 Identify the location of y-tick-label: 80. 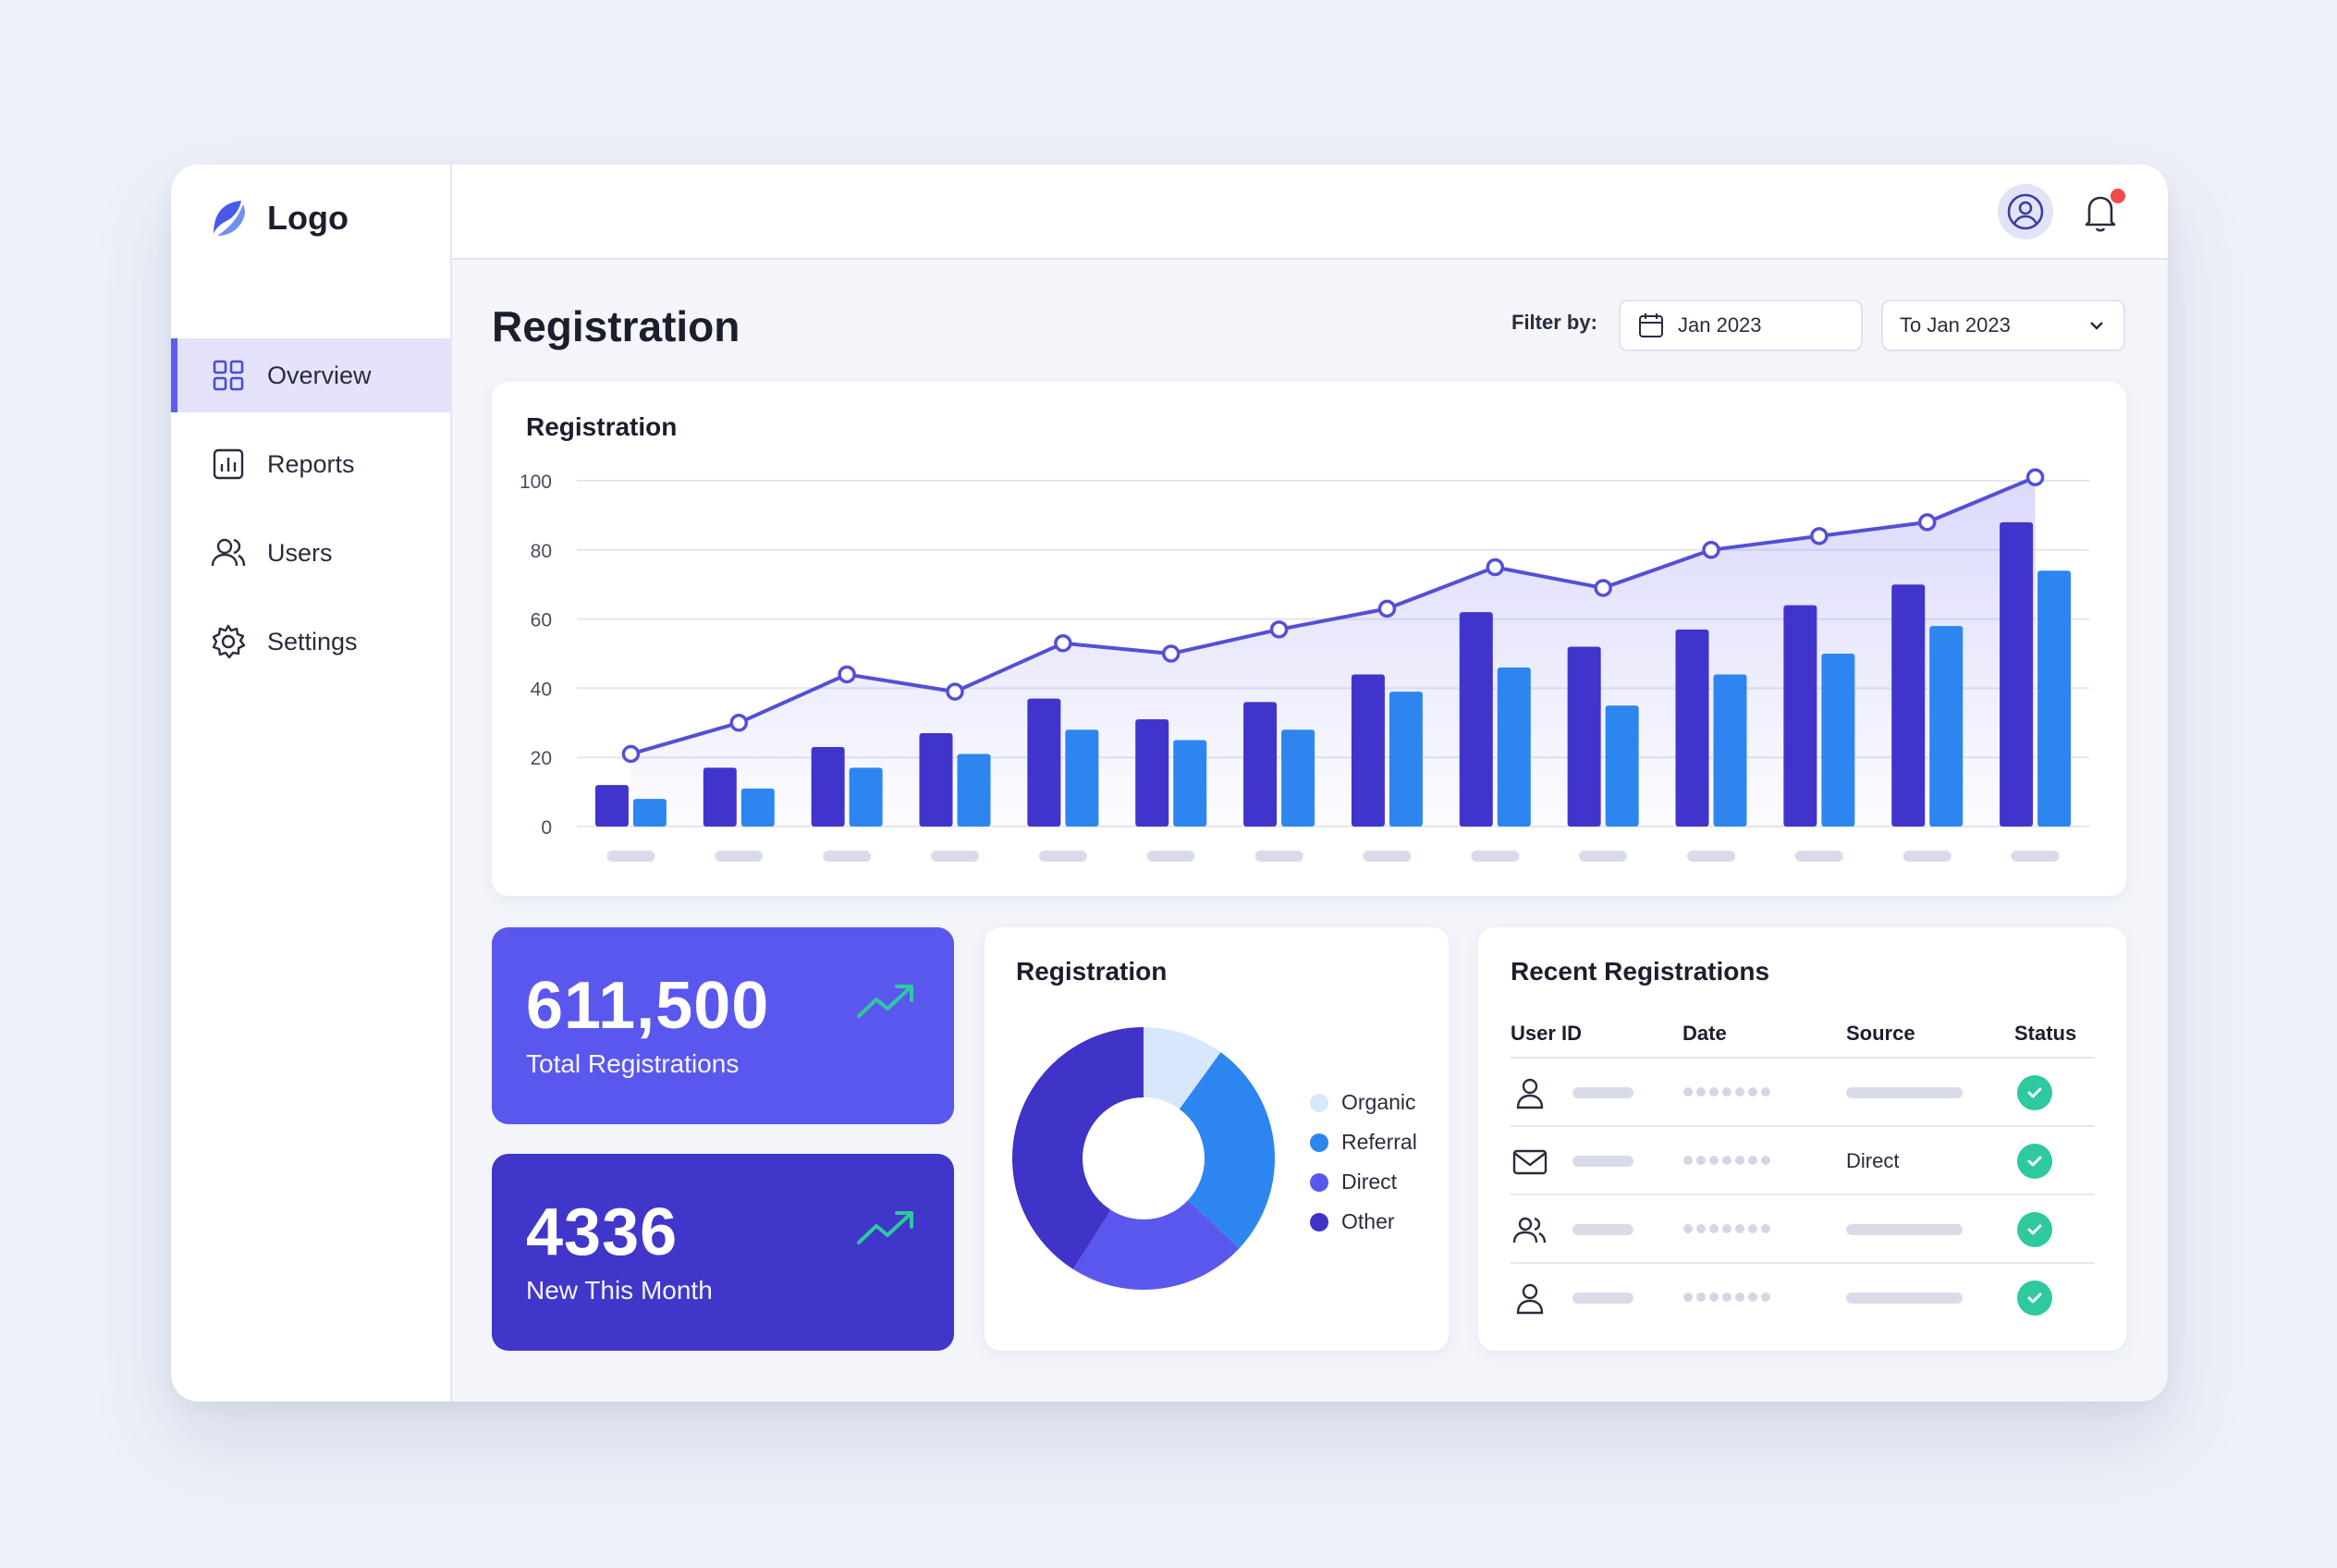
(541, 551).